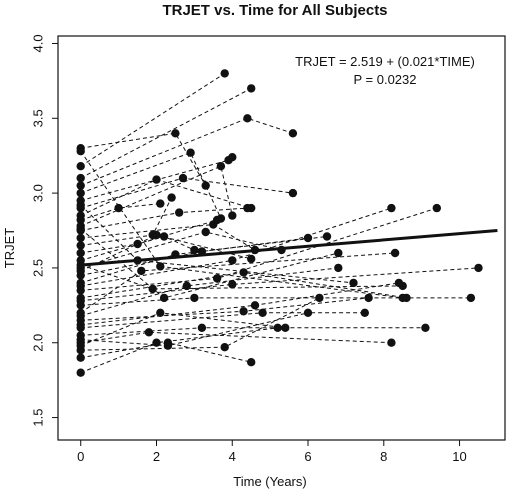 The width and height of the screenshot is (520, 491). Describe the element at coordinates (384, 79) in the screenshot. I see `p-value: P = 0.0232` at that location.